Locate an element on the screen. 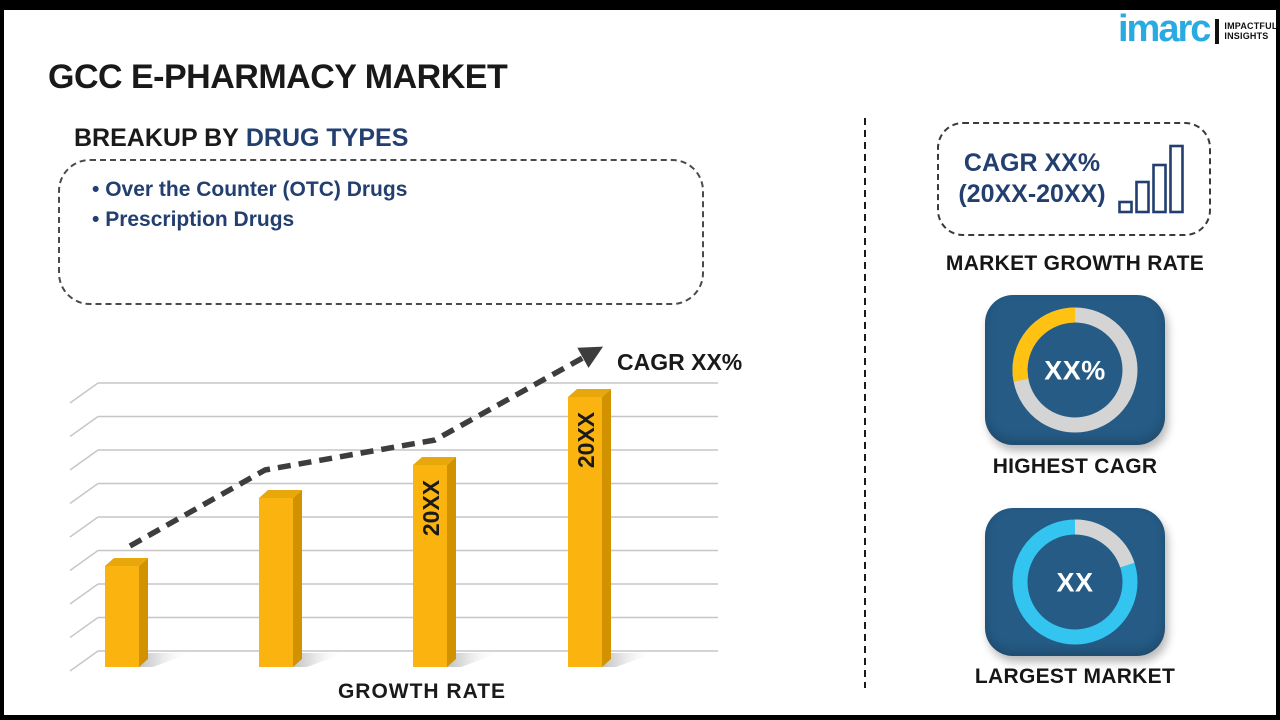 The width and height of the screenshot is (1280, 720). section-heading: BREAKUP BY DRUG TYPES is located at coordinates (241, 138).